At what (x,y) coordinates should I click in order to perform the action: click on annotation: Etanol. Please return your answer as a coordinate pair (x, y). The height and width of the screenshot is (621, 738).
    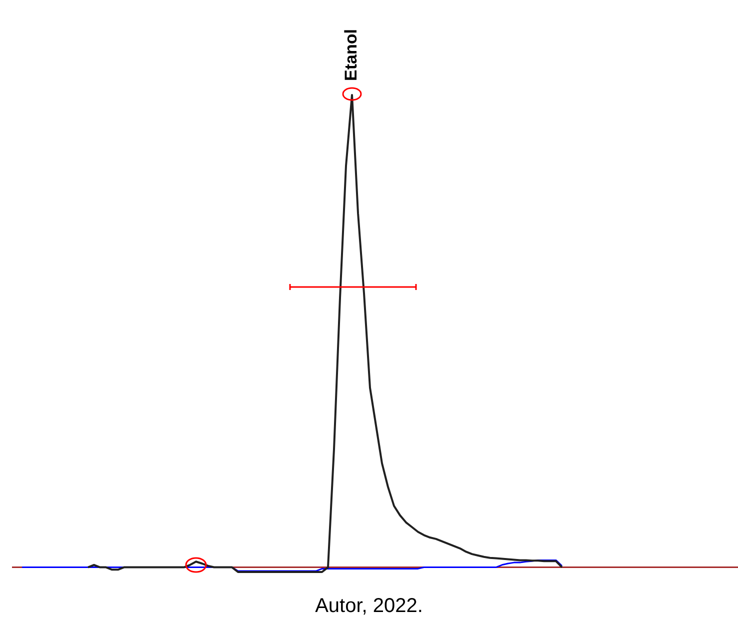
    Looking at the image, I should click on (351, 55).